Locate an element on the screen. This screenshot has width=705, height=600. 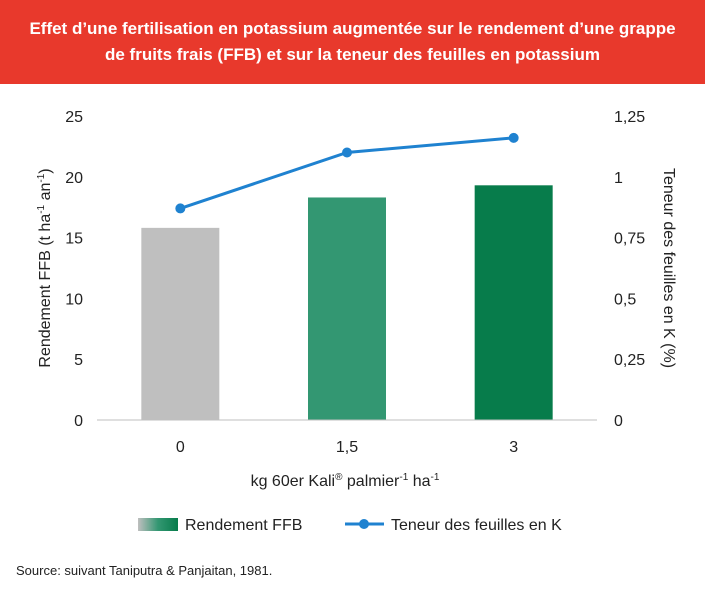
right-axis-ticks: 0 0,25 0,5 0,75 1 1,25 is located at coordinates (629, 269).